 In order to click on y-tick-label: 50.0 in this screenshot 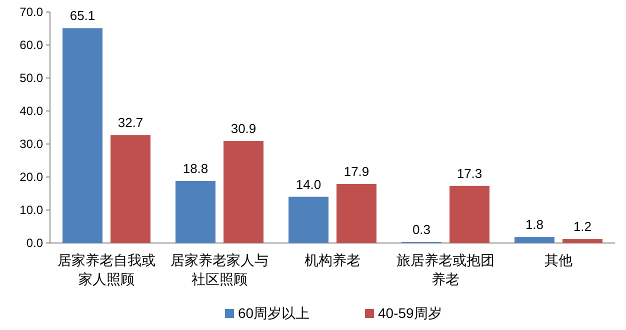, I will do `click(32, 78)`.